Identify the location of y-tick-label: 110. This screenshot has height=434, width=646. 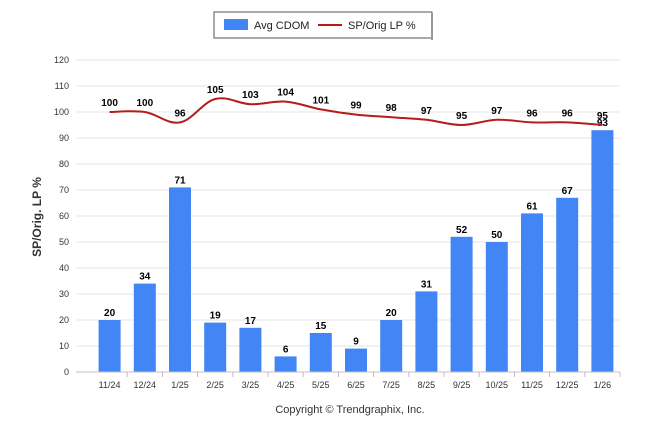
(62, 86).